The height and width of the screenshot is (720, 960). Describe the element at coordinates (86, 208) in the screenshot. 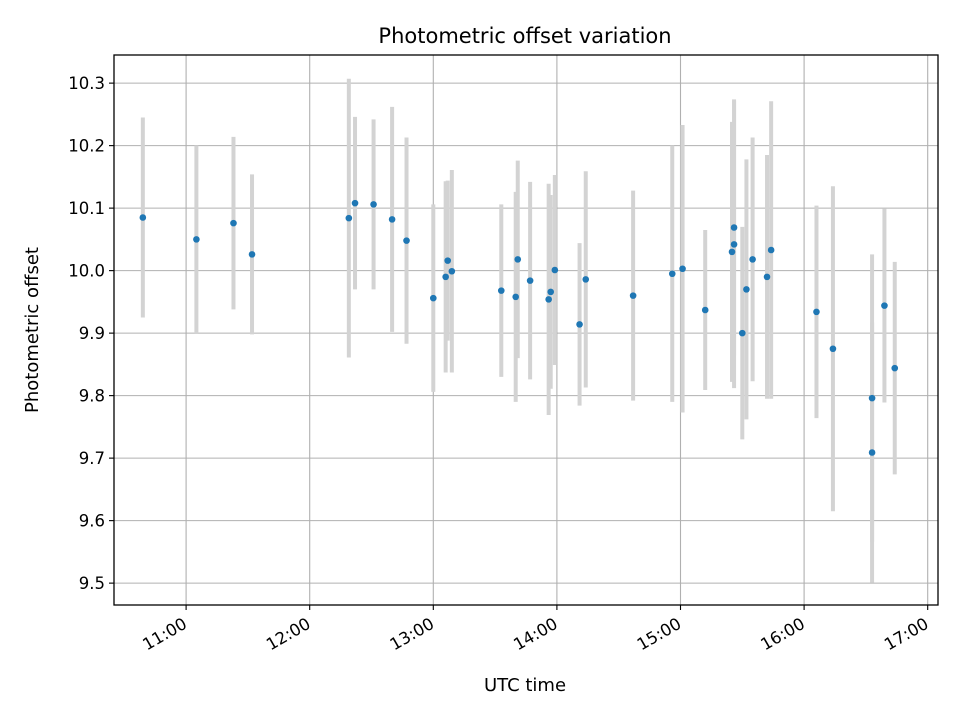

I see `y-tick-label: 10.1` at that location.